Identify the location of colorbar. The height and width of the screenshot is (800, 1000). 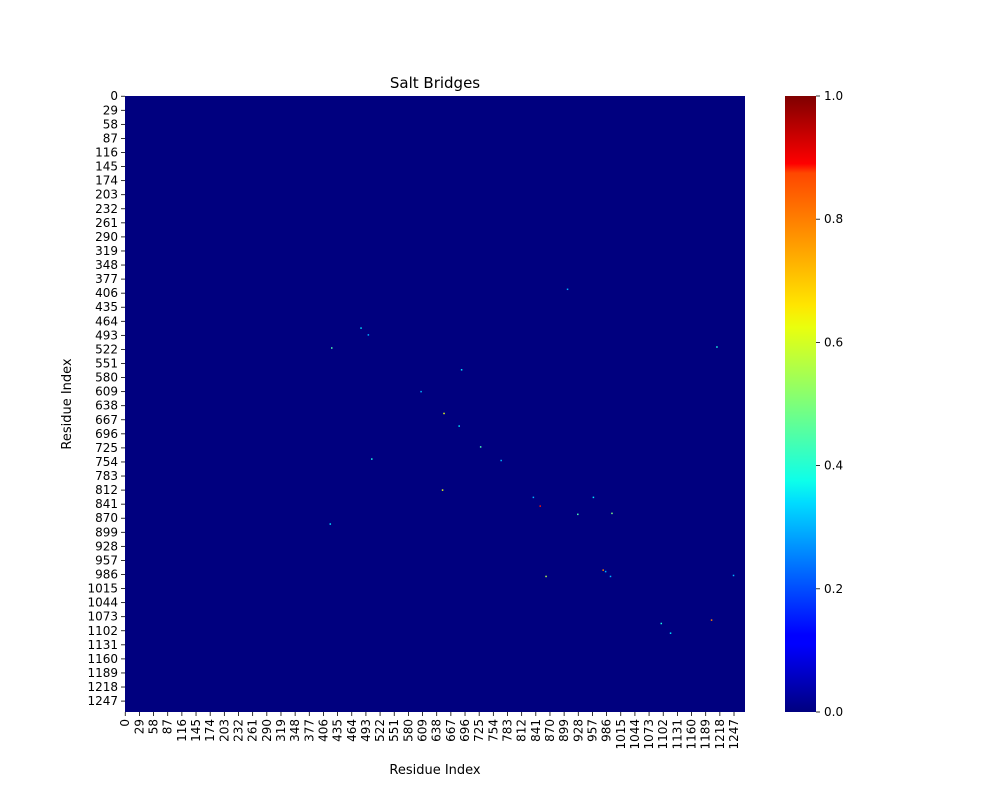
(800, 404).